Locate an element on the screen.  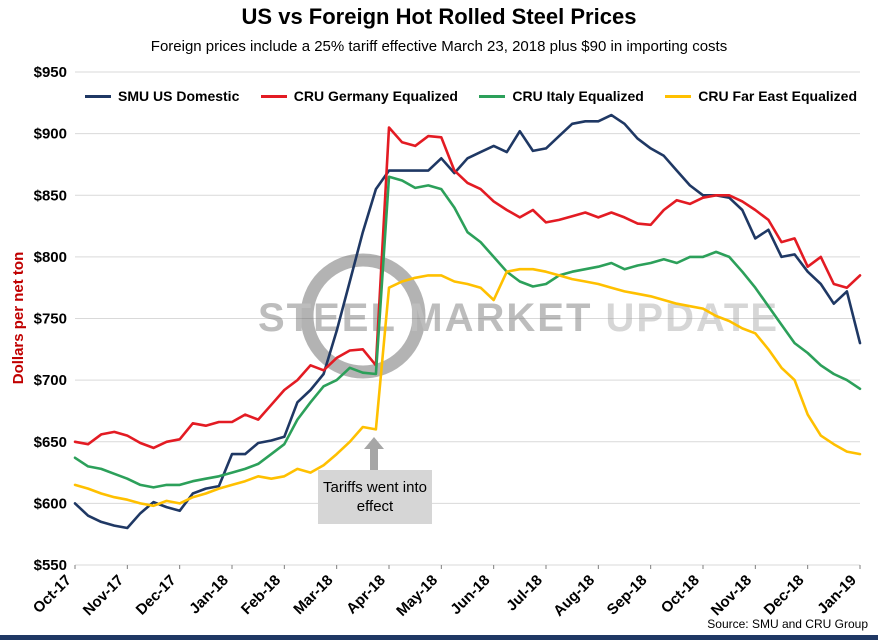
y-tick-label: $850 is located at coordinates (50, 195).